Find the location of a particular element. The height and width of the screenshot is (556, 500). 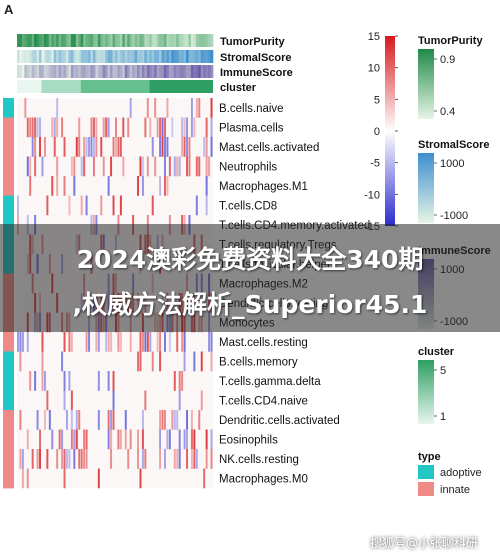

row-label: NK.cells.resting is located at coordinates (259, 460).